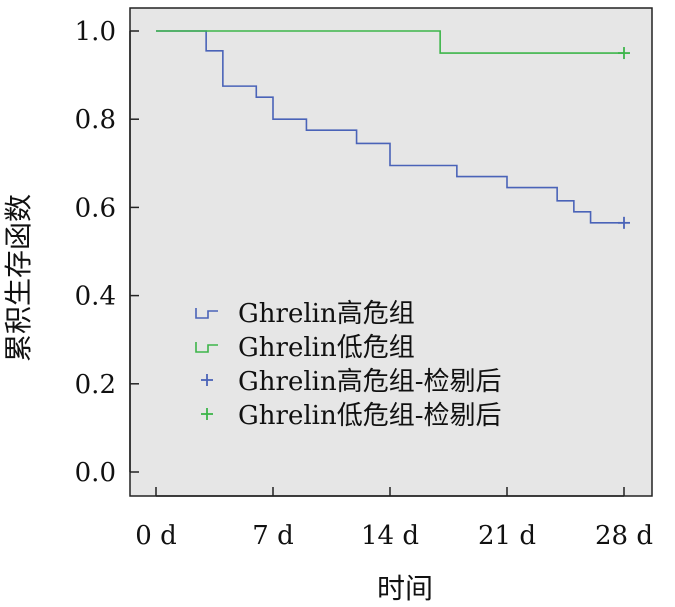 The image size is (675, 607). I want to click on legend-entry: Ghrelin高危组-检剔后, so click(351, 382).